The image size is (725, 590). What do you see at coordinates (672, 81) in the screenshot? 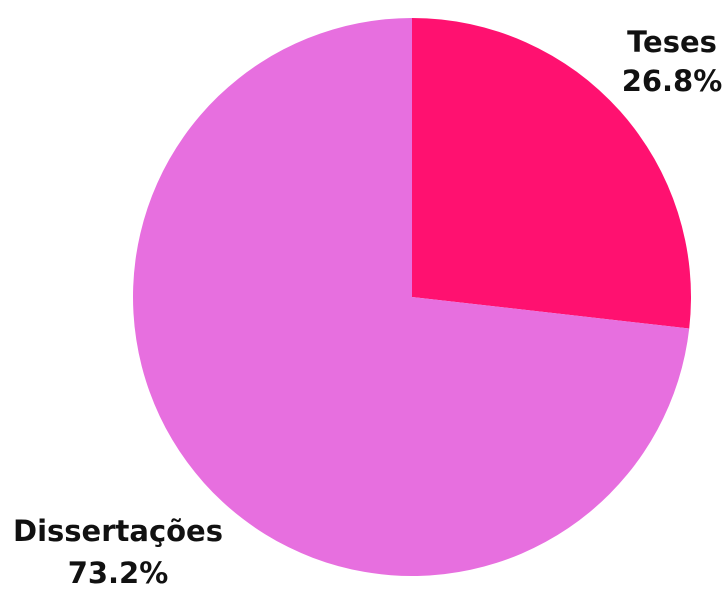
I see `slice-value-teses: 26.8%` at bounding box center [672, 81].